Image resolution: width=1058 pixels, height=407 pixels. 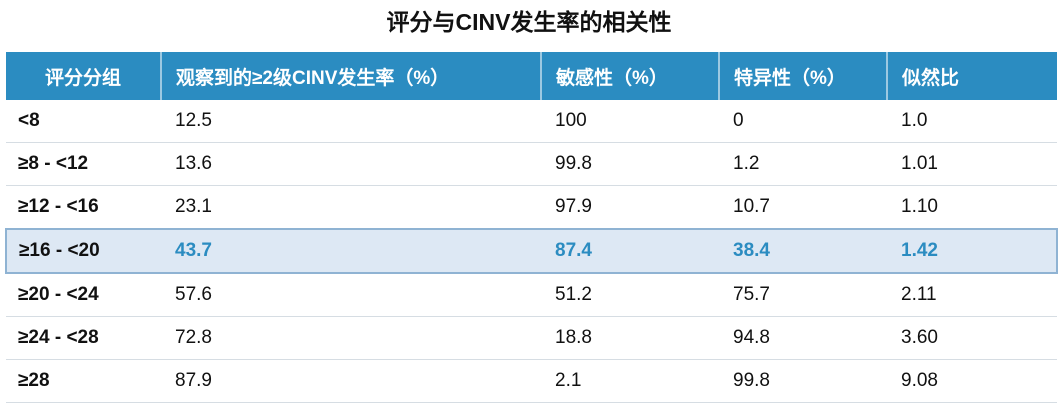 What do you see at coordinates (351, 251) in the screenshot?
I see `table-cell: 43.7` at bounding box center [351, 251].